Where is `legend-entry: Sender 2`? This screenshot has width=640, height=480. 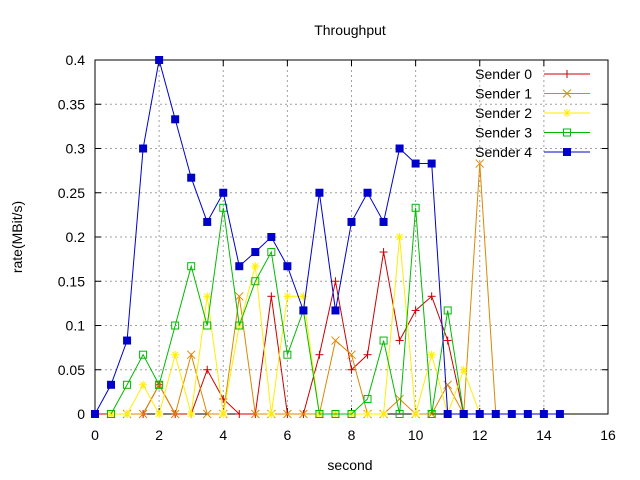
legend-entry: Sender 2 is located at coordinates (532, 113).